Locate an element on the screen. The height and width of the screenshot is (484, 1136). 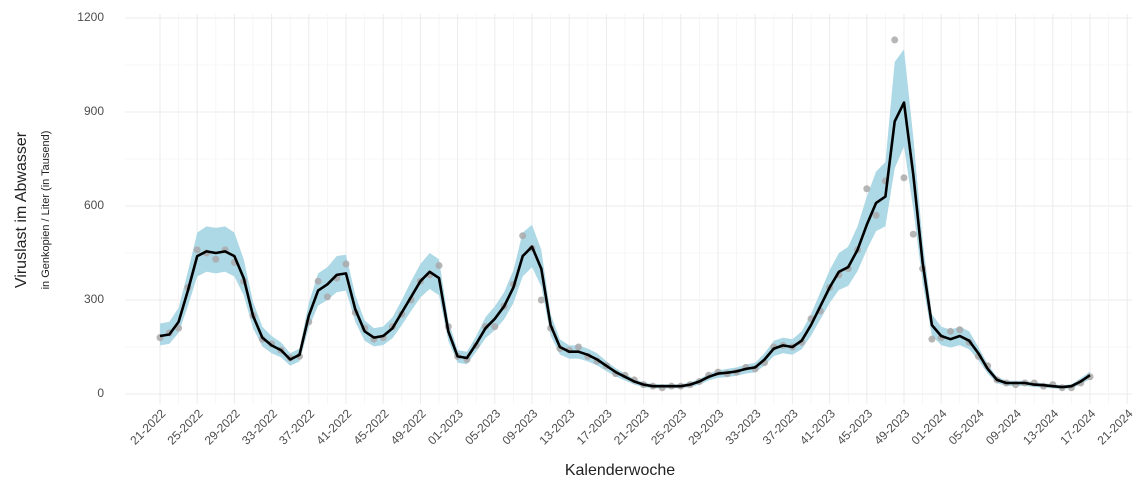
x-tick-label: 33-2022 is located at coordinates (259, 426).